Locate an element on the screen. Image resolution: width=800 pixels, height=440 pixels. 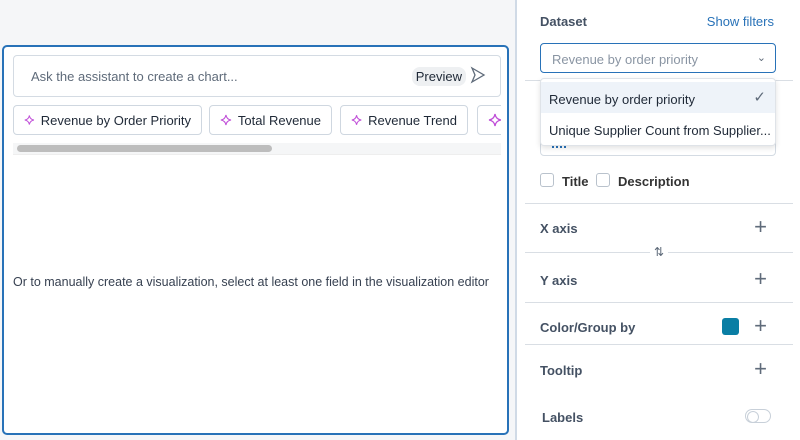
chips-scrollbar is located at coordinates (257, 149).